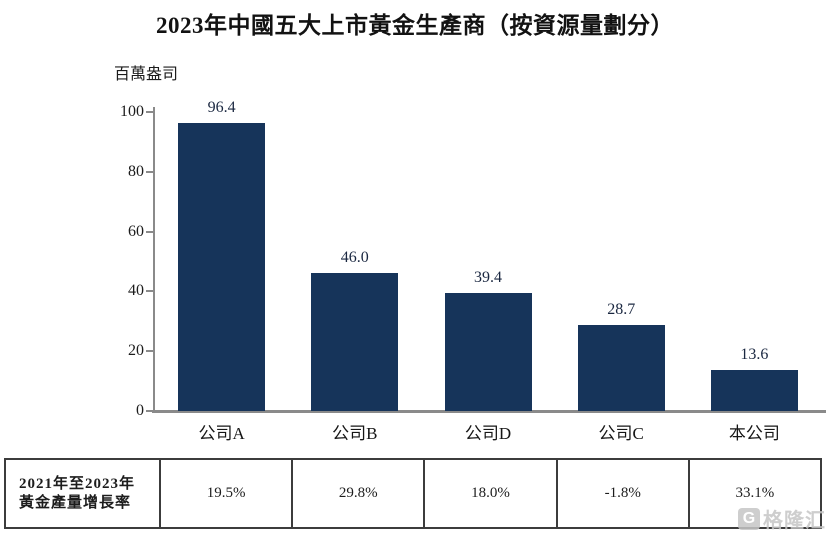  Describe the element at coordinates (136, 291) in the screenshot. I see `y-tick-label: 40` at that location.